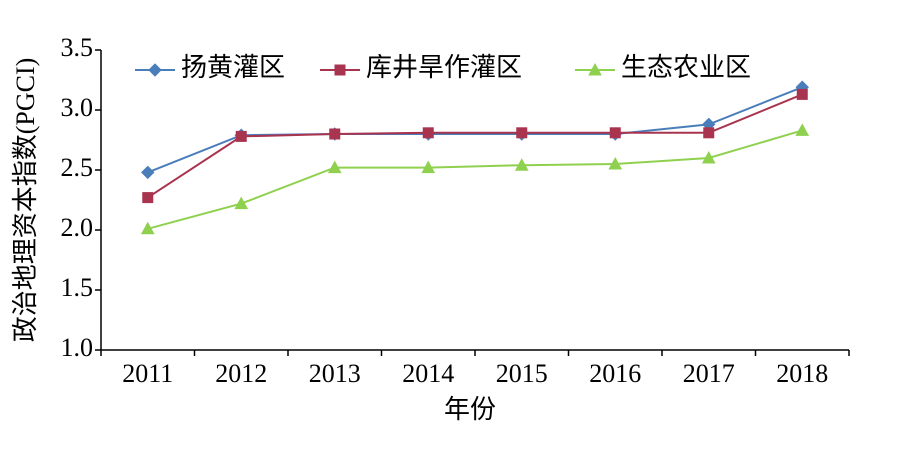 Image resolution: width=898 pixels, height=450 pixels. What do you see at coordinates (147, 373) in the screenshot?
I see `x-tick-label: 2011` at bounding box center [147, 373].